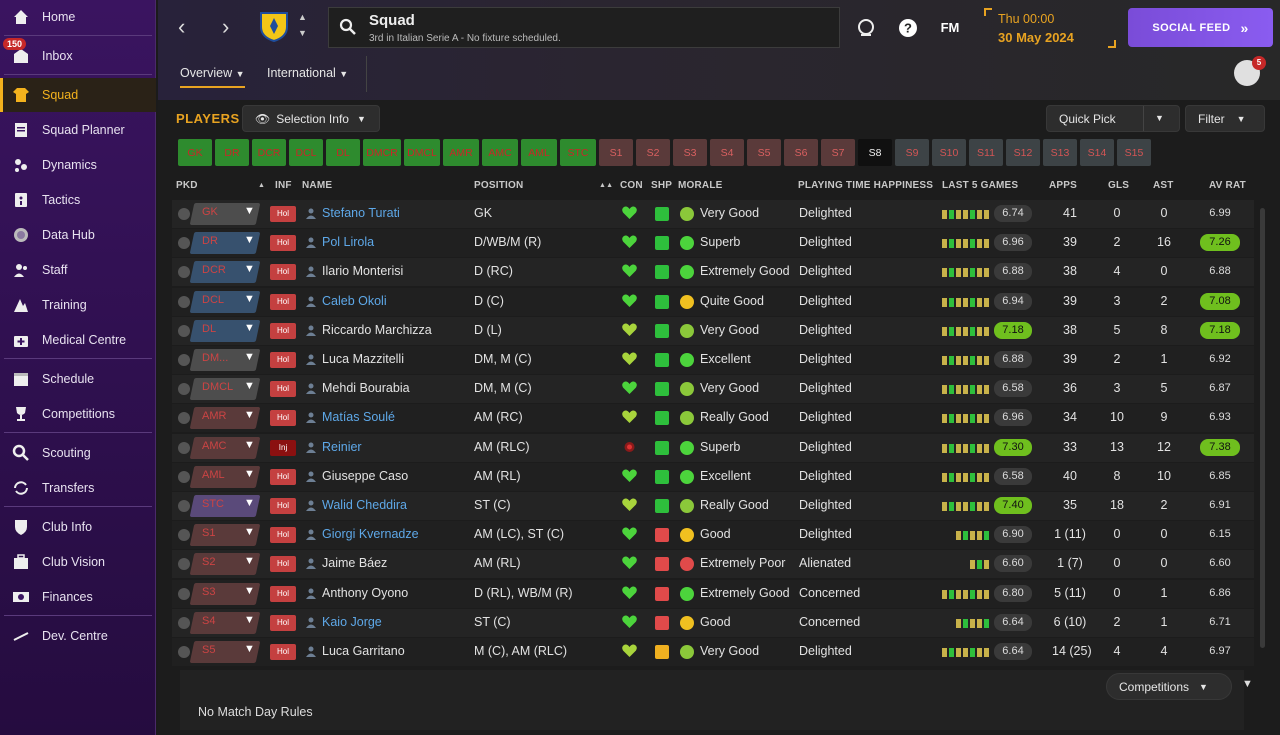 The height and width of the screenshot is (735, 1280). I want to click on selection-button-s1: S1, so click(616, 152).